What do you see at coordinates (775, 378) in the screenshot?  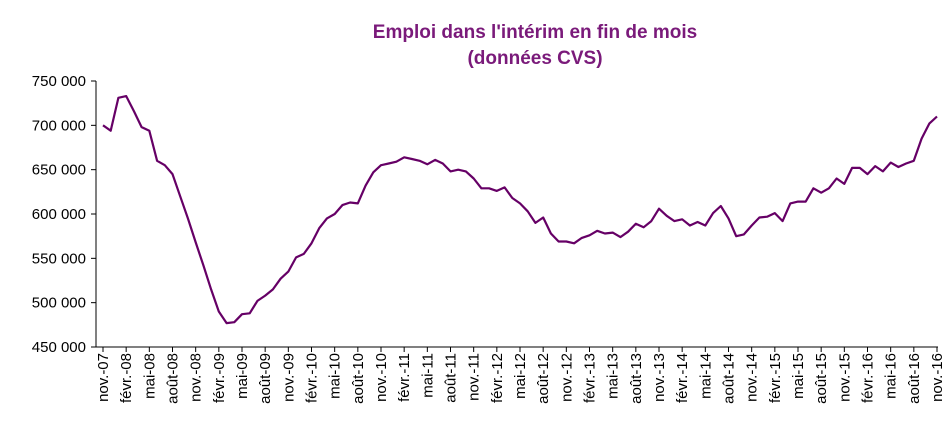 I see `x-tick-label: févr.-15` at bounding box center [775, 378].